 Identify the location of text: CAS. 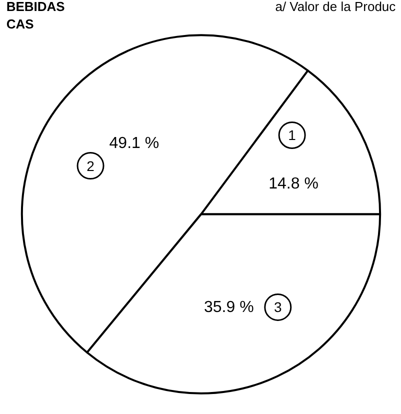
(20, 24).